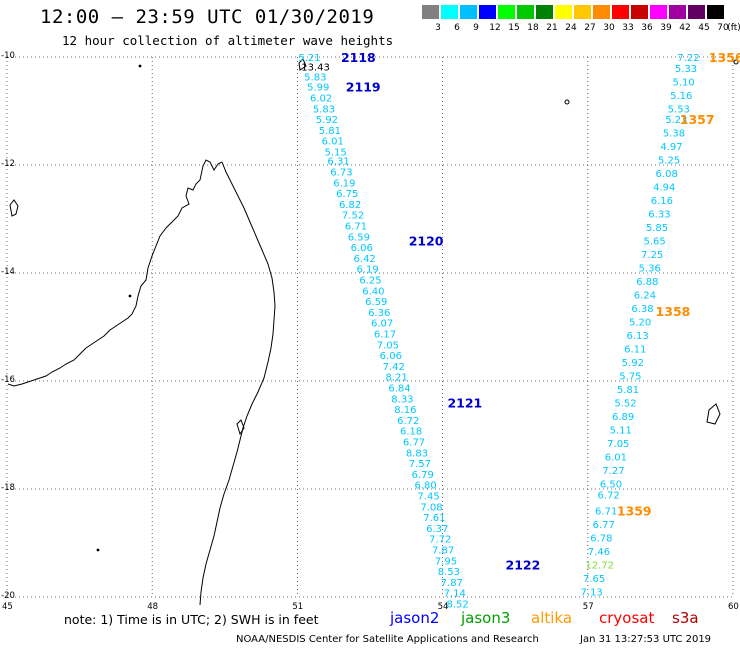 Image resolution: width=740 pixels, height=650 pixels. Describe the element at coordinates (452, 583) in the screenshot. I see `wave-height-value: 7.87` at that location.